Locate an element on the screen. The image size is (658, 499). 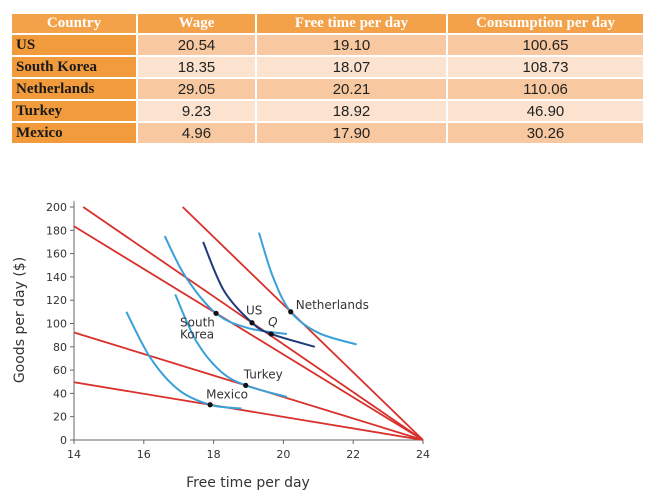
header-wage: Wage is located at coordinates (196, 23).